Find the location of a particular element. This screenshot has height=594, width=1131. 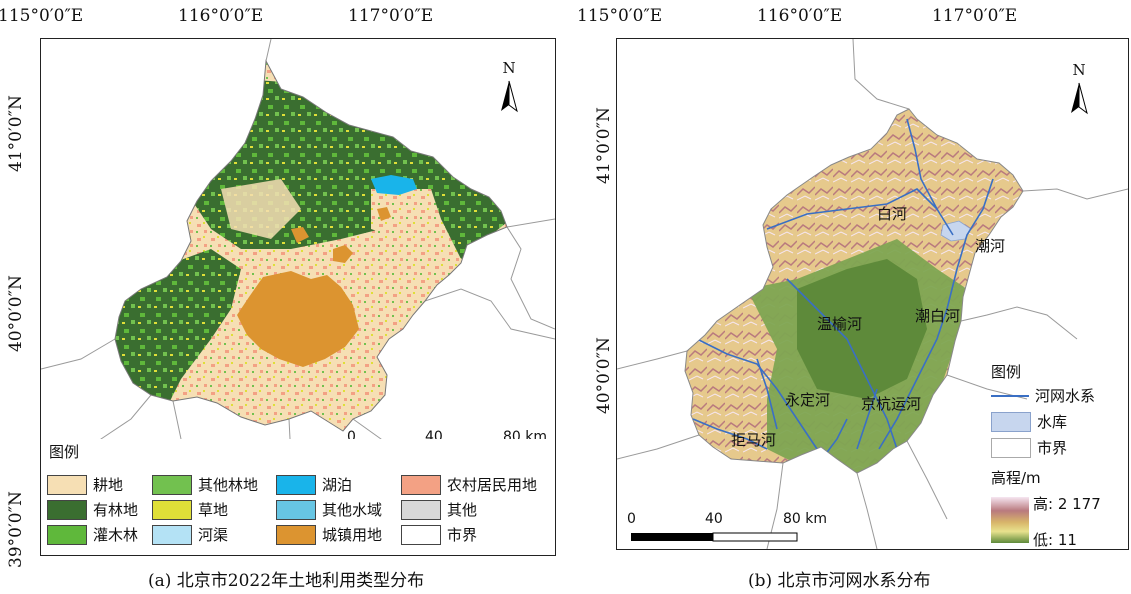

legend-item-lake: 湖泊 is located at coordinates (314, 484).